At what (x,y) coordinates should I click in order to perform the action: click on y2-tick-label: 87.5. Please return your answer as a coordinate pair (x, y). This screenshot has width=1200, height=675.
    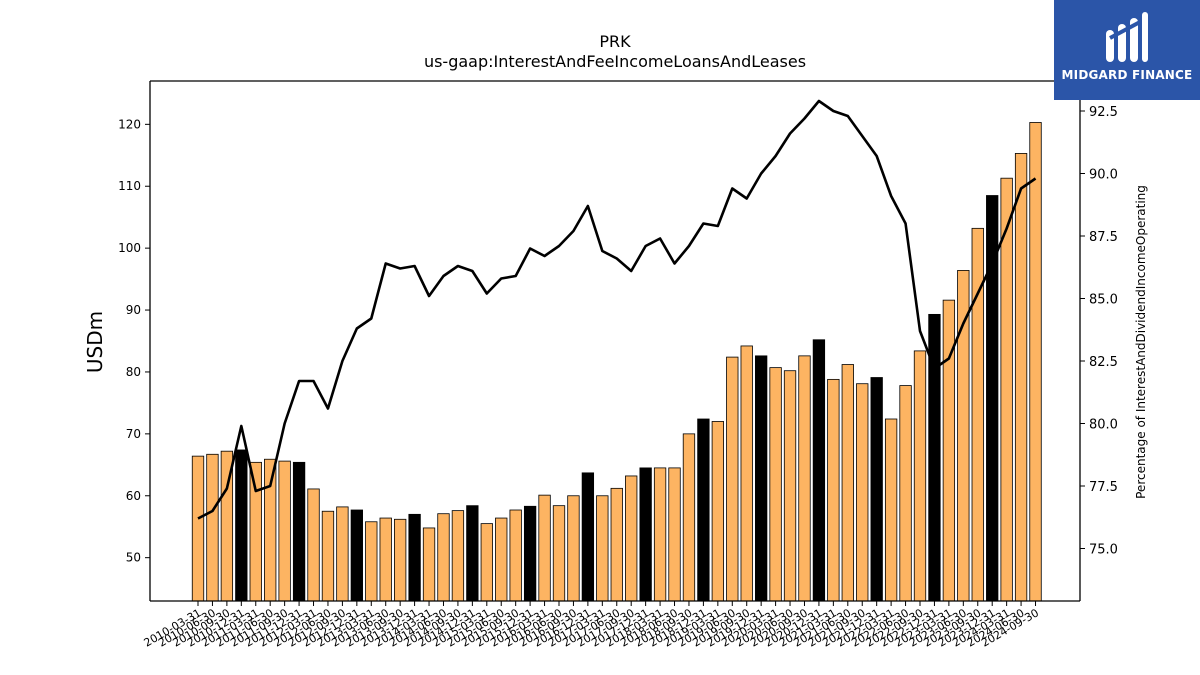
    Looking at the image, I should click on (1103, 237).